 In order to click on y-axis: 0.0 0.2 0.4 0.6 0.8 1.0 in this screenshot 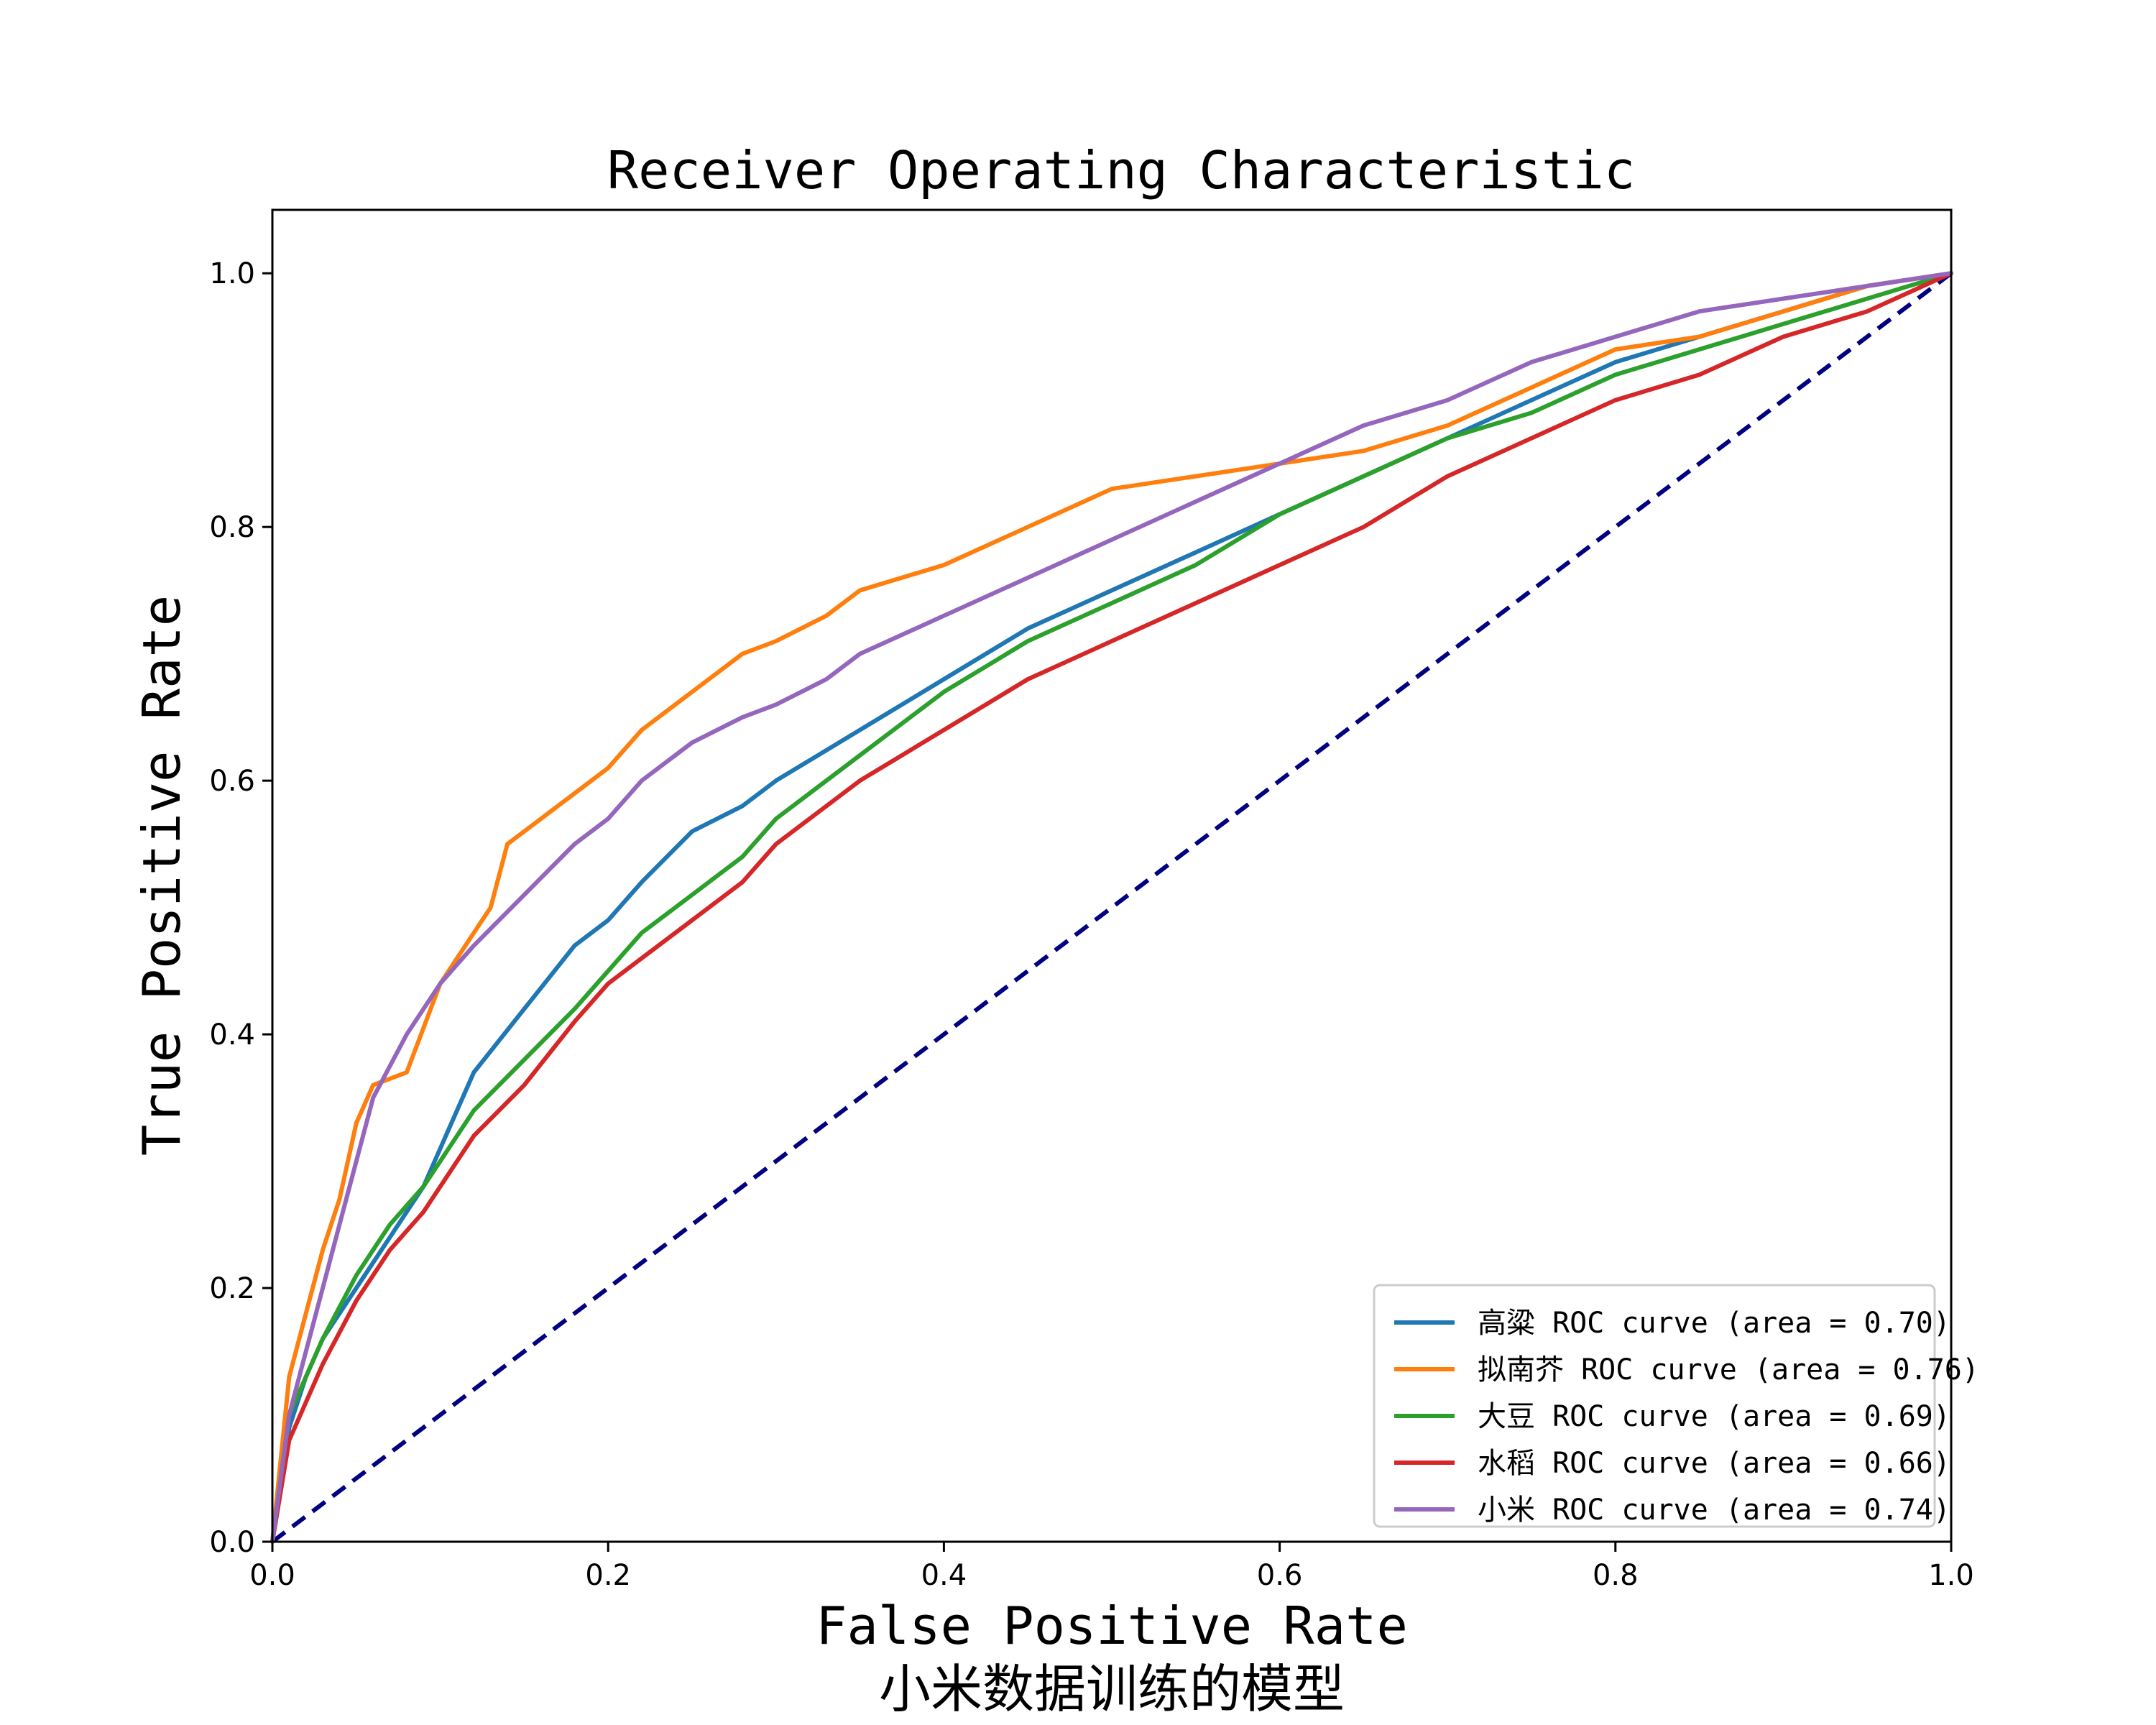, I will do `click(240, 908)`.